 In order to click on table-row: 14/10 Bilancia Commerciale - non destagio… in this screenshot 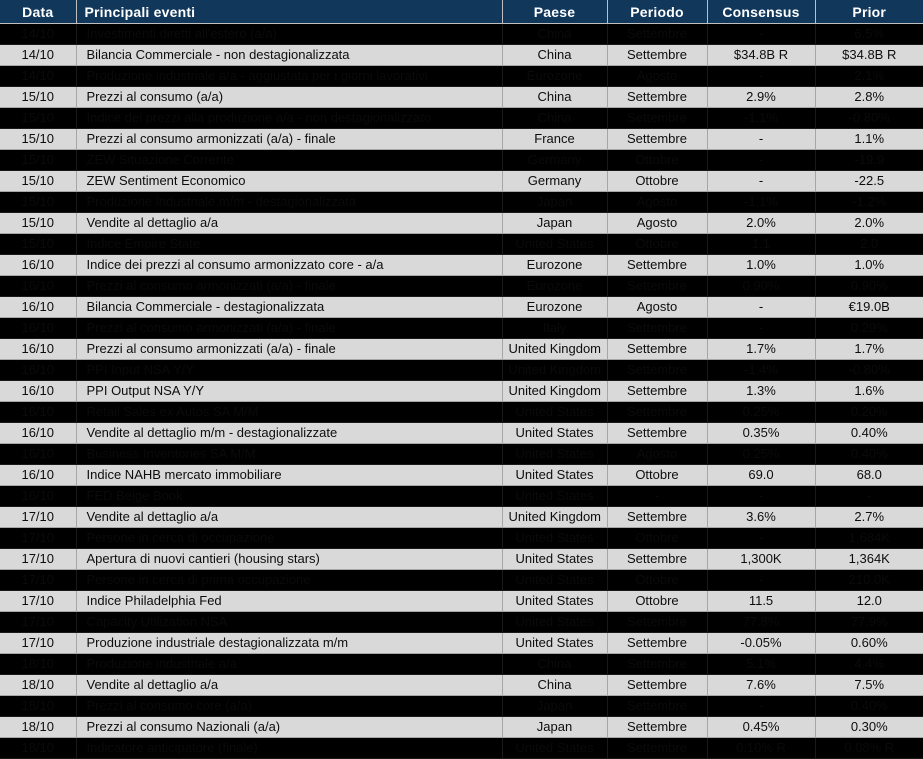, I will do `click(461, 55)`.